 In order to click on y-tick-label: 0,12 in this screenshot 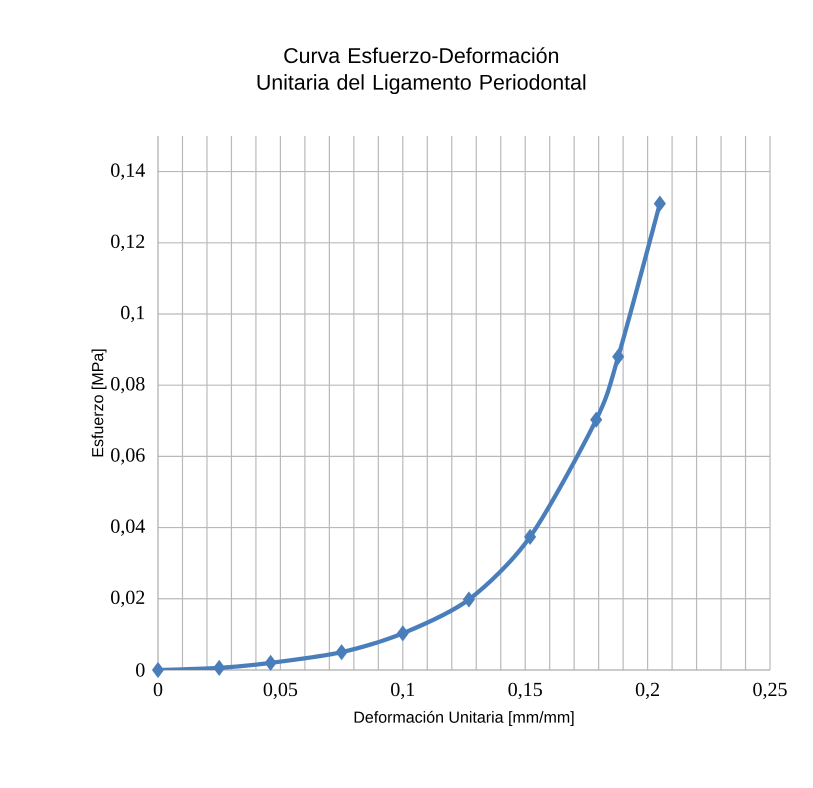, I will do `click(127, 242)`.